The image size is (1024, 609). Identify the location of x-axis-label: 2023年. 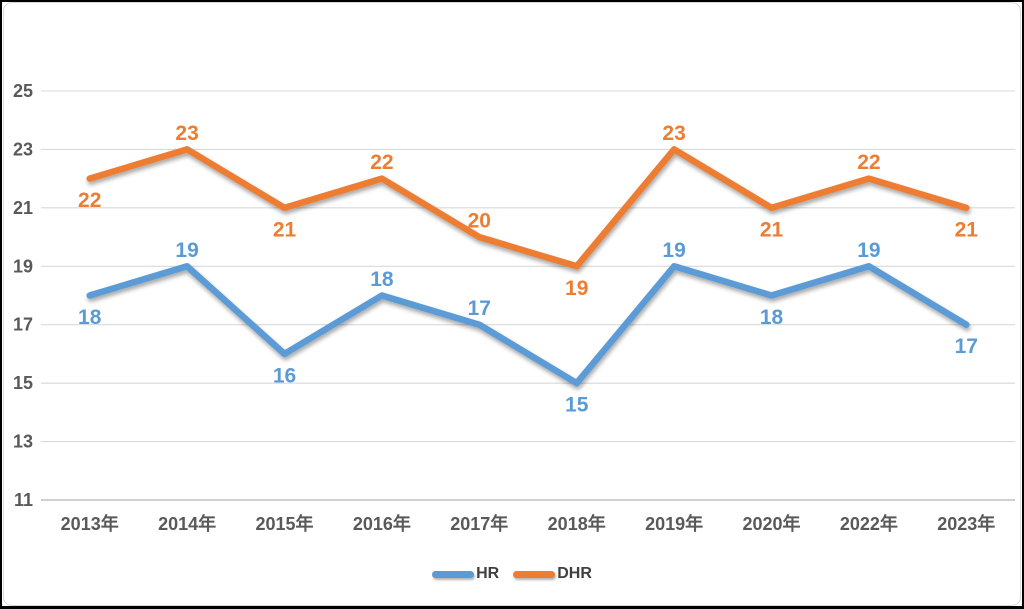
(966, 523).